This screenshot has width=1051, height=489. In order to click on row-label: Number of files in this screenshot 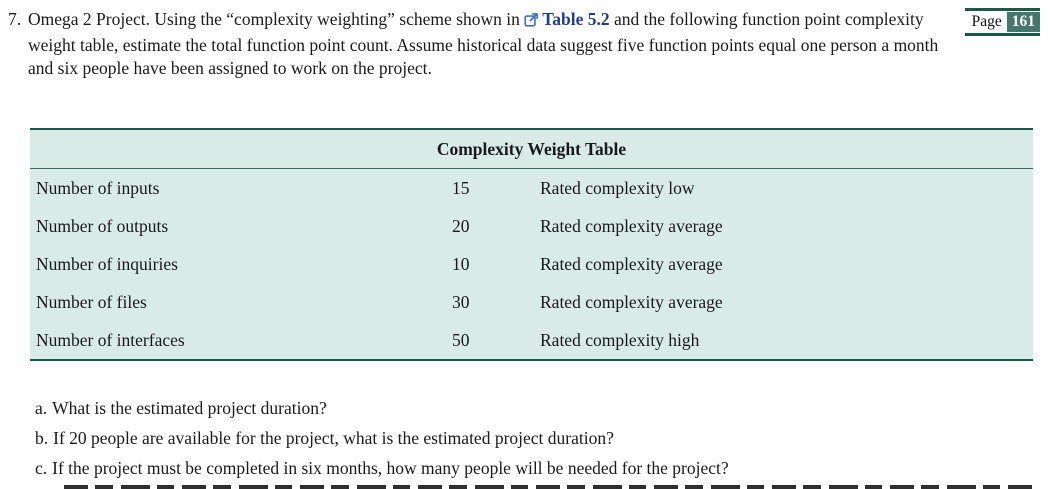, I will do `click(91, 301)`.